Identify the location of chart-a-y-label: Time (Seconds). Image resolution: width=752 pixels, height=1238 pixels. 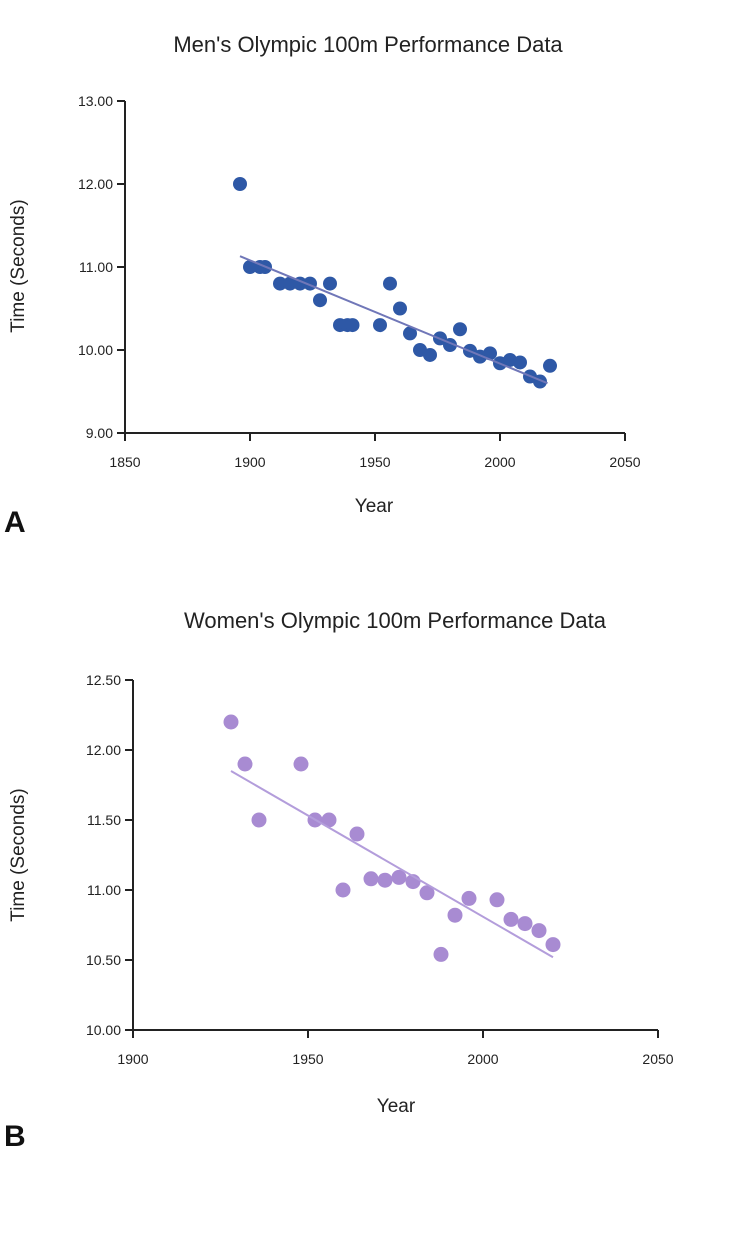
(18, 265).